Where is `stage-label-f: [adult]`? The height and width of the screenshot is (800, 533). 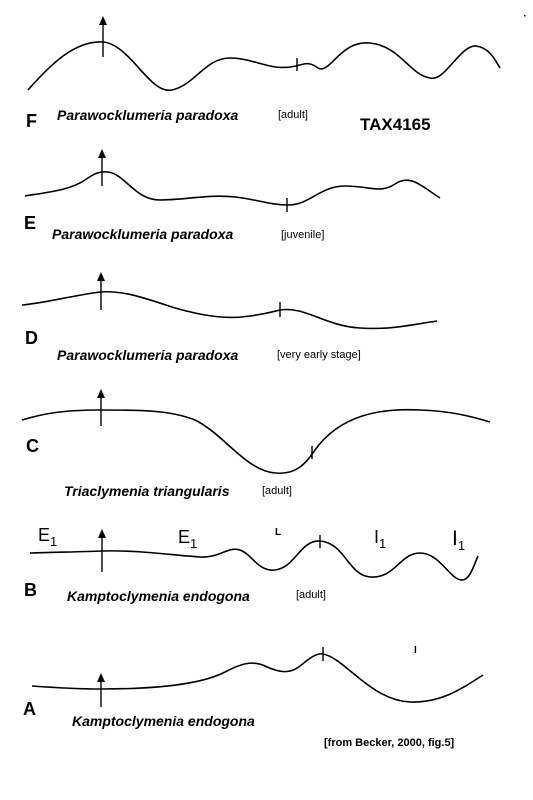 stage-label-f: [adult] is located at coordinates (293, 115).